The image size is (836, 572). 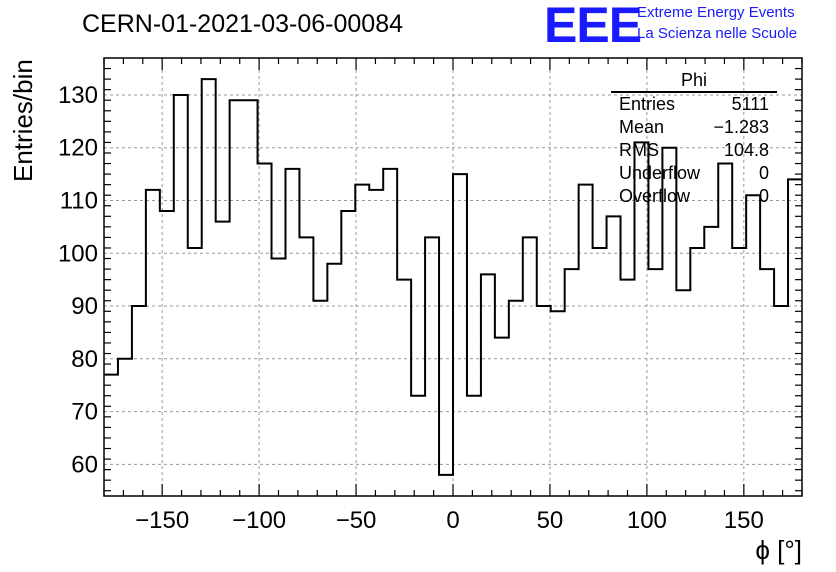 I want to click on stats-value: −1.283, so click(x=741, y=127).